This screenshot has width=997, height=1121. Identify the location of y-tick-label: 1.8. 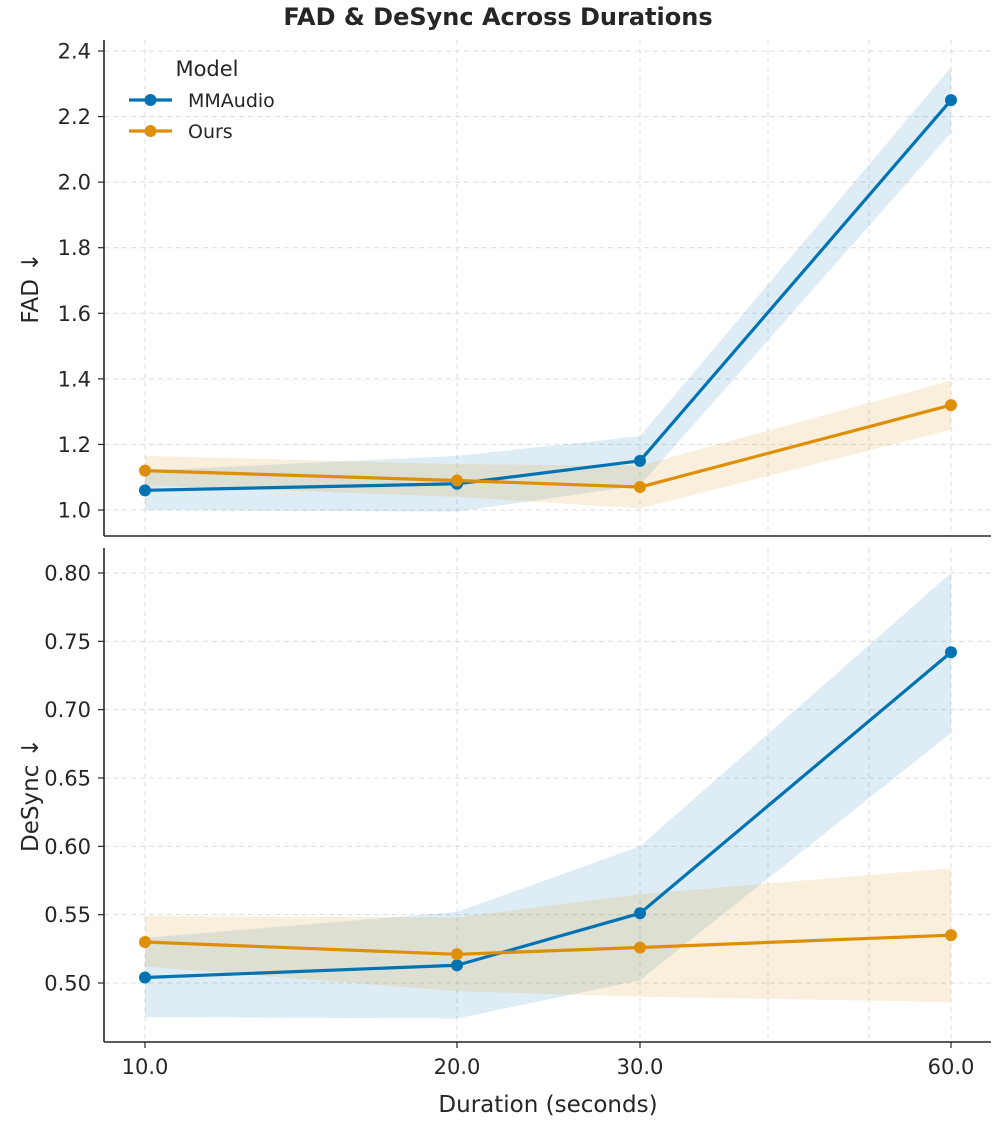
(74, 248).